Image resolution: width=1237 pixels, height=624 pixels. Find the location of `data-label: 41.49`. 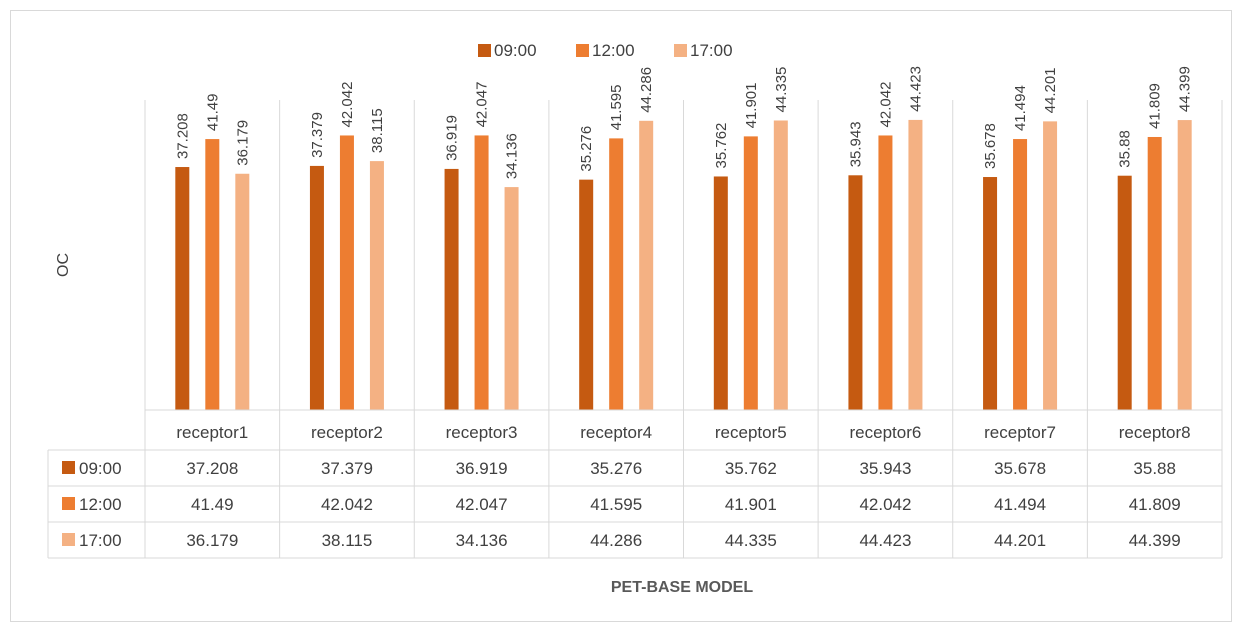

data-label: 41.49 is located at coordinates (212, 113).